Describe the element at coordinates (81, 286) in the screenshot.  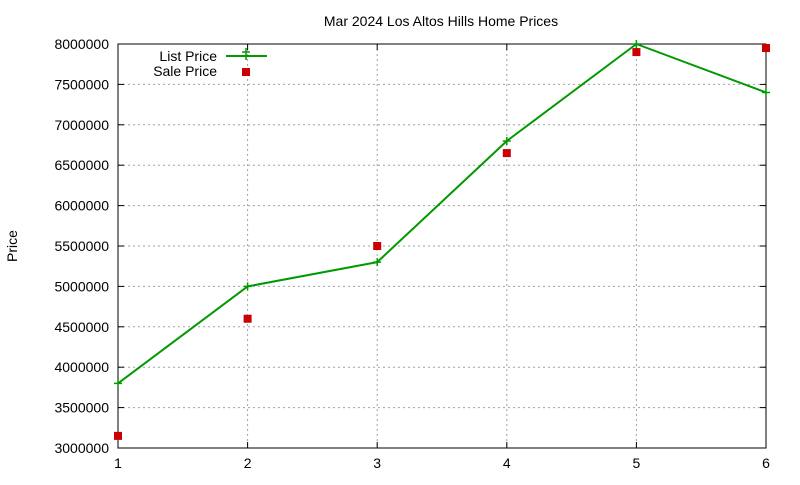
I see `y-tick-label: 5000000` at that location.